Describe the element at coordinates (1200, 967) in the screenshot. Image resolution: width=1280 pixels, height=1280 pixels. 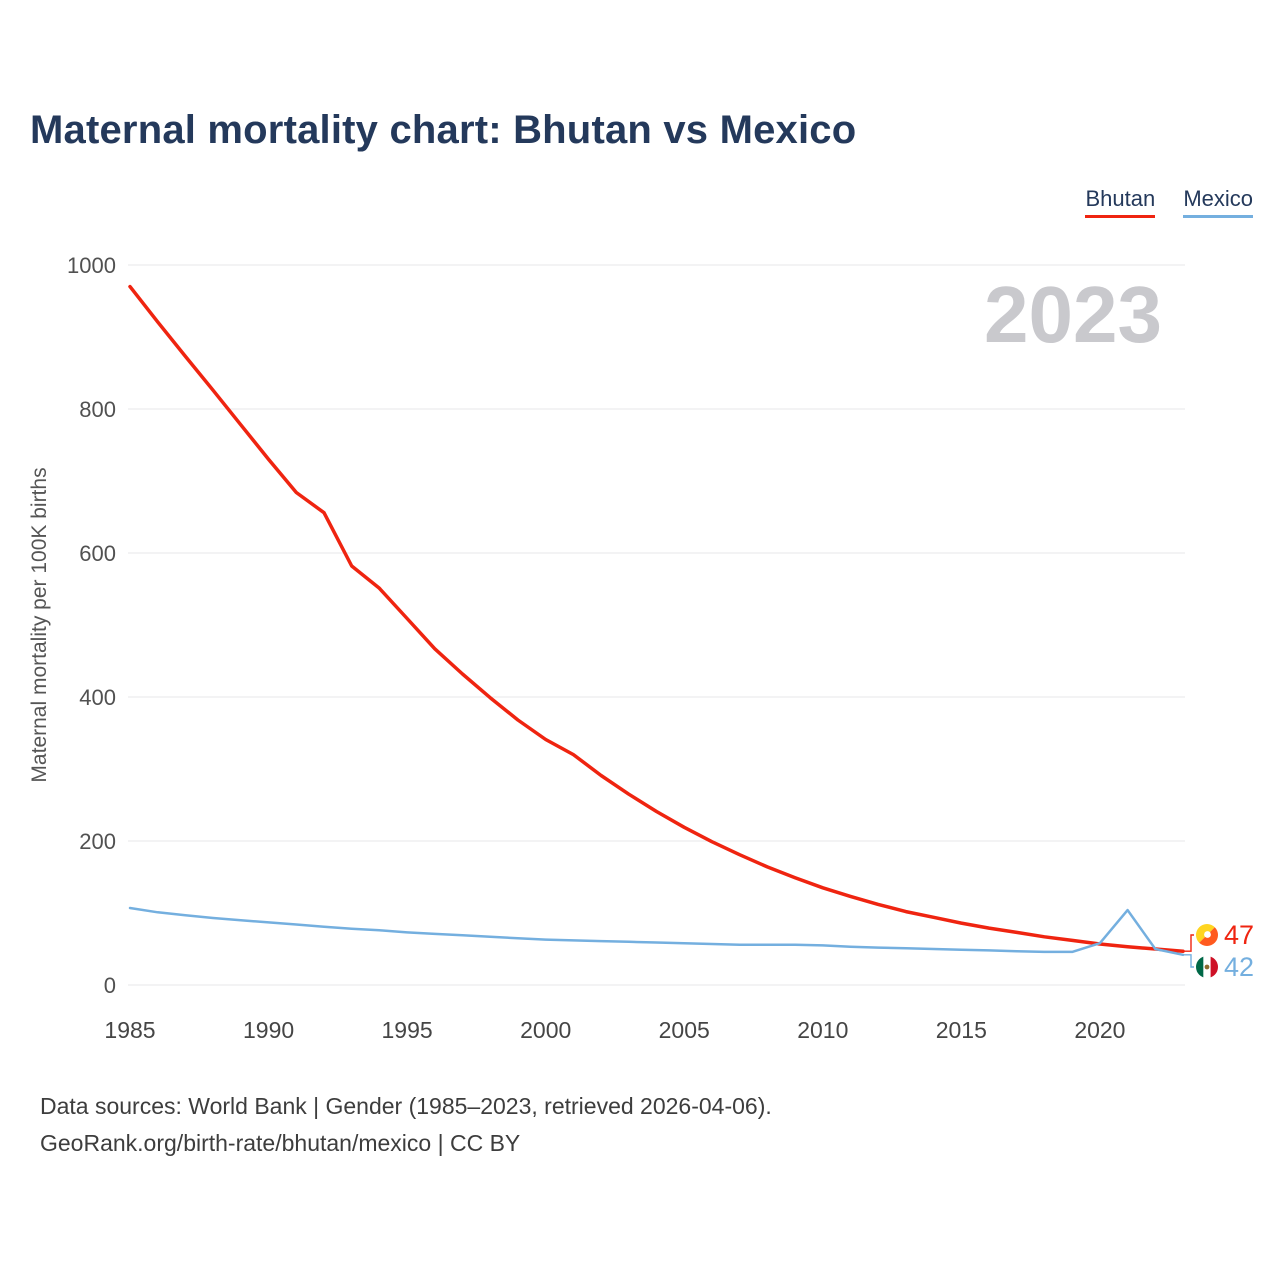
I see `mexico-flag-green-stripe` at that location.